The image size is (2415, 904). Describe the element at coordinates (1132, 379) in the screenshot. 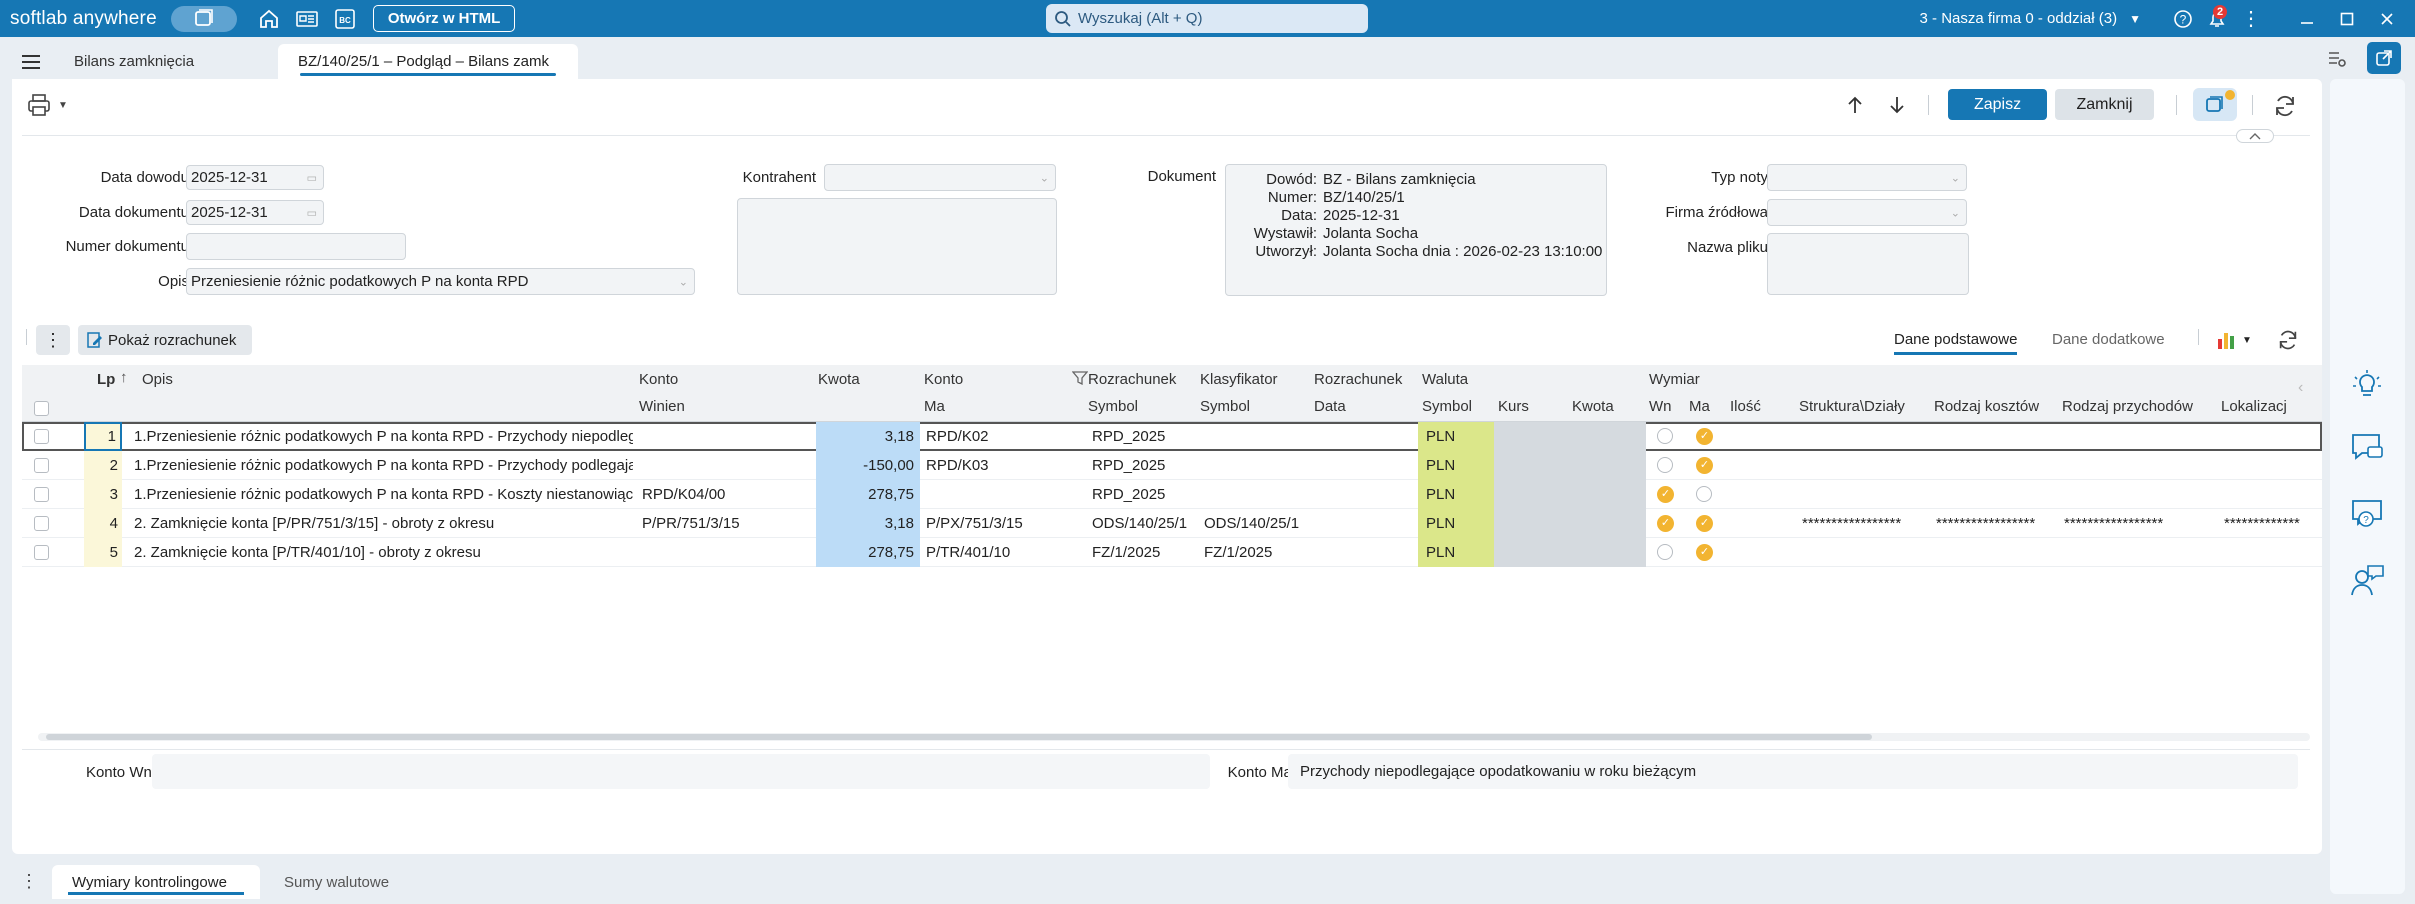

I see `col-rozrachunek: Rozrachunek` at that location.